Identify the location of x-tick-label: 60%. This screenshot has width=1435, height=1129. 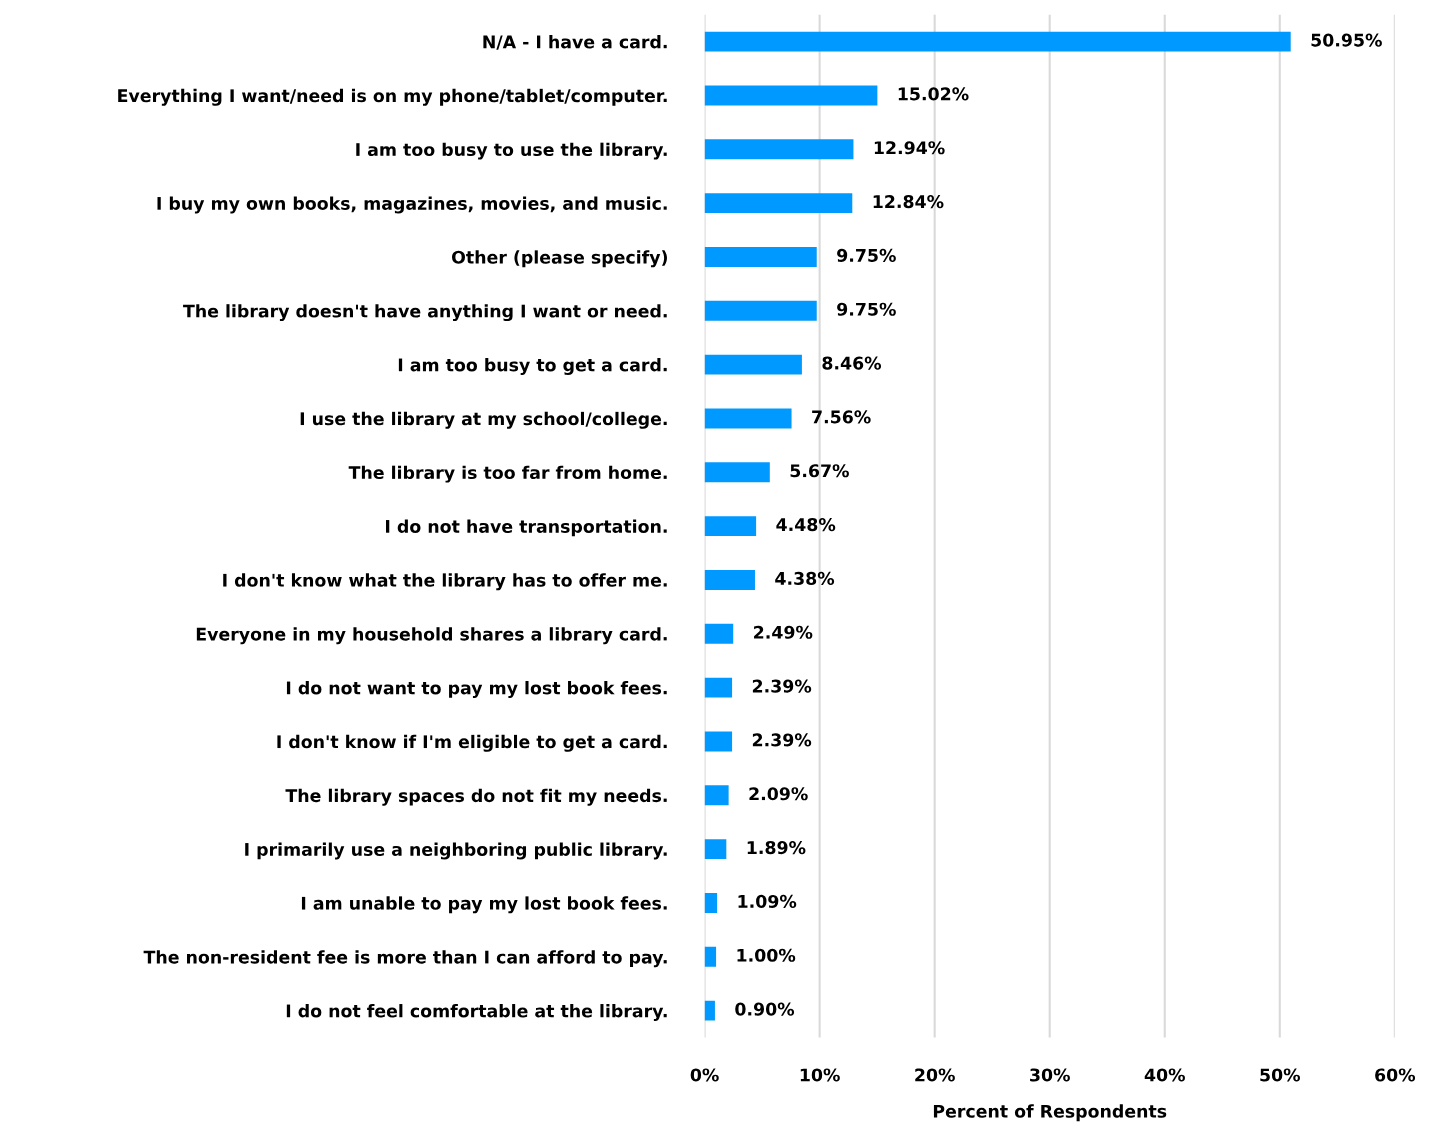
(1395, 1075).